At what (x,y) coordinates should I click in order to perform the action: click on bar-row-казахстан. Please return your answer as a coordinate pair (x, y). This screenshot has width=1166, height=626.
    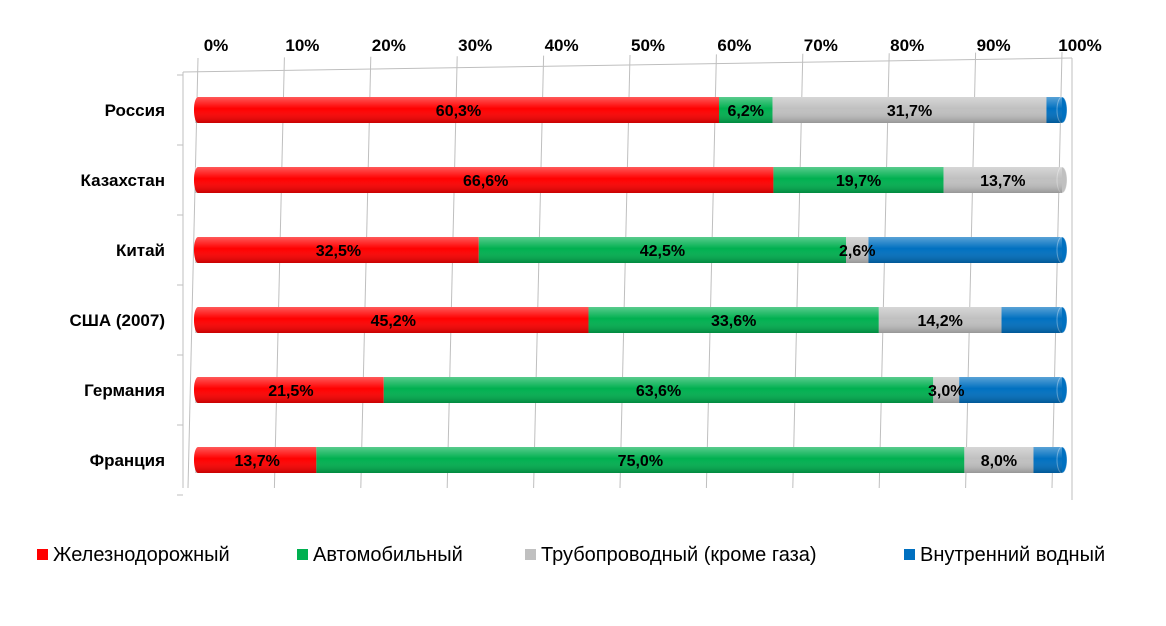
    Looking at the image, I should click on (631, 180).